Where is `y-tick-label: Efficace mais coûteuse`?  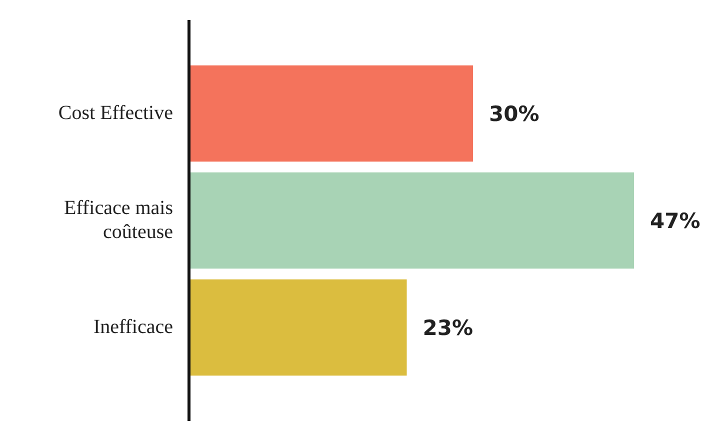
y-tick-label: Efficace mais coûteuse is located at coordinates (119, 219).